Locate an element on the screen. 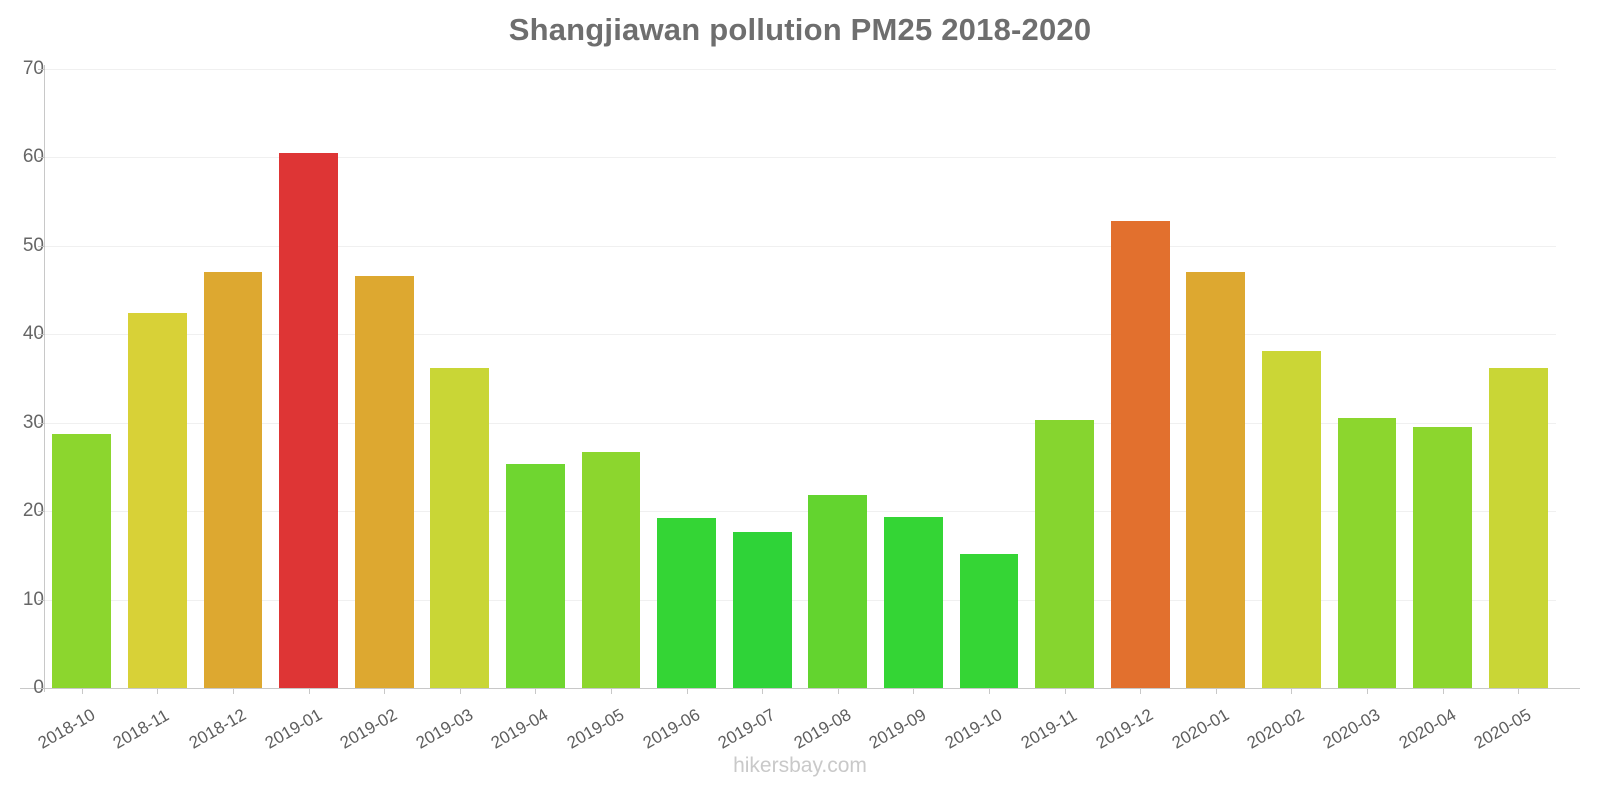  x-axis-tick-label: 2020-02 is located at coordinates (1276, 729).